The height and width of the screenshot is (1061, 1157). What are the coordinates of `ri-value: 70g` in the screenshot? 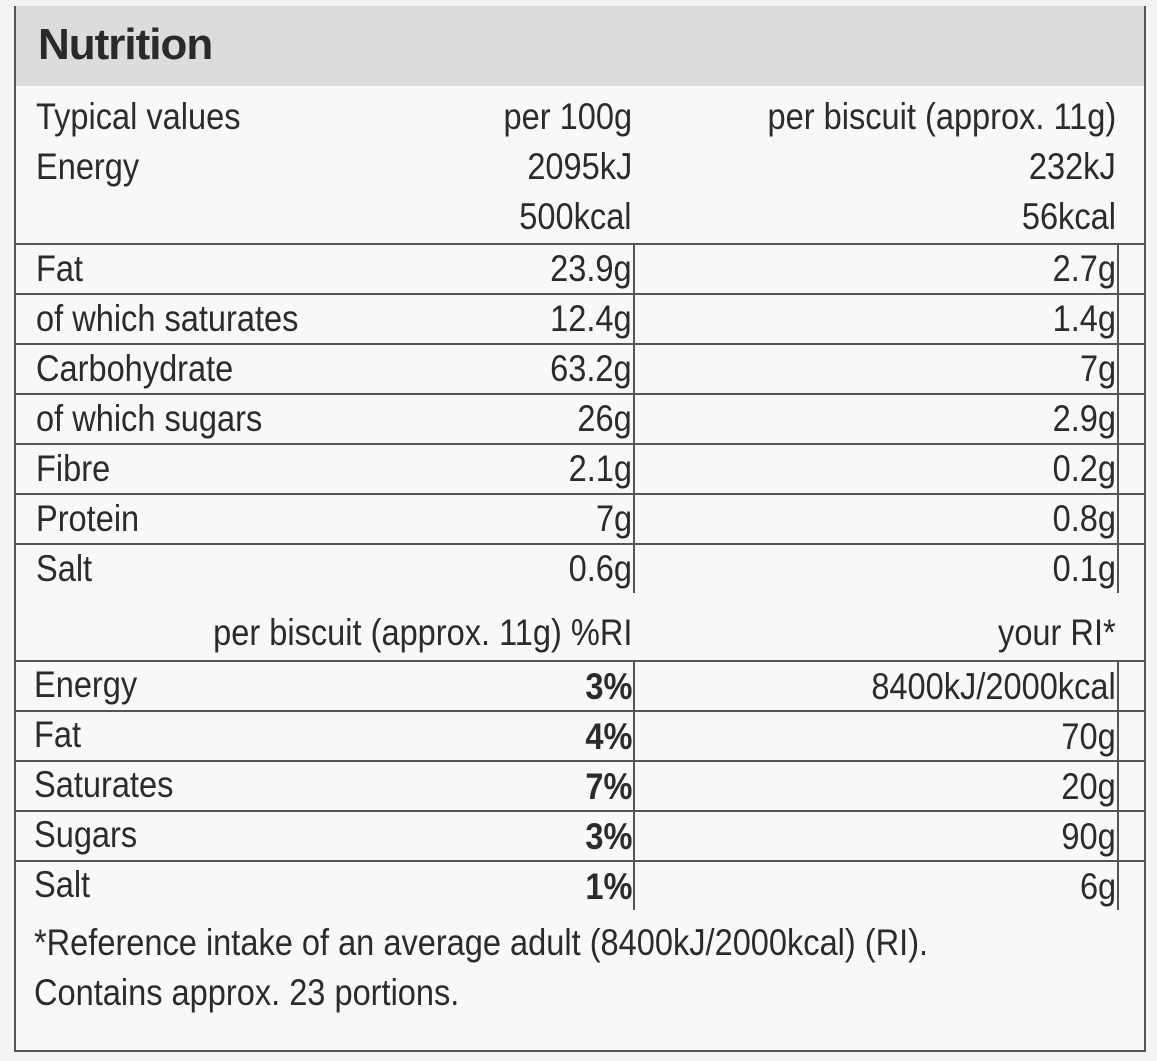 It's located at (1088, 736).